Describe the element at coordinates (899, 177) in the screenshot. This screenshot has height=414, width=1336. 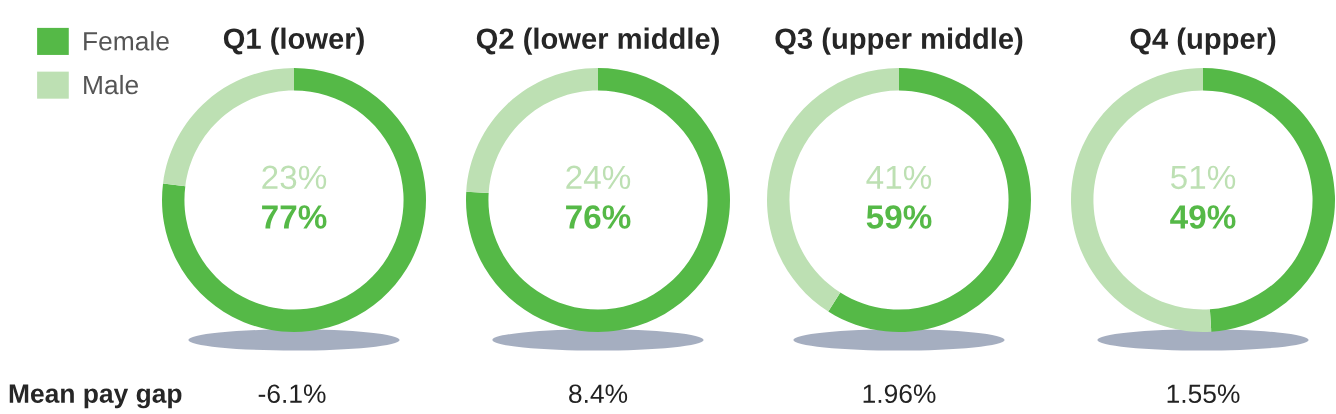
I see `data-label: 41%` at that location.